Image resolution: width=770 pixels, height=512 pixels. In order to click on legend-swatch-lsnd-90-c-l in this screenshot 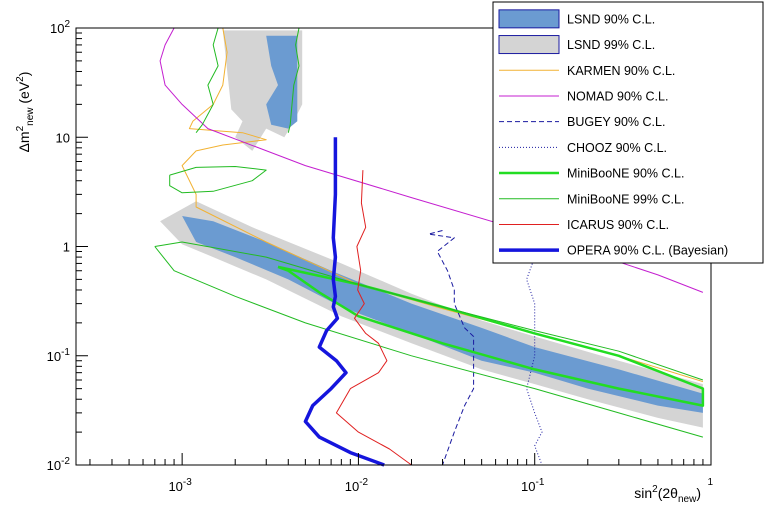, I will do `click(529, 19)`.